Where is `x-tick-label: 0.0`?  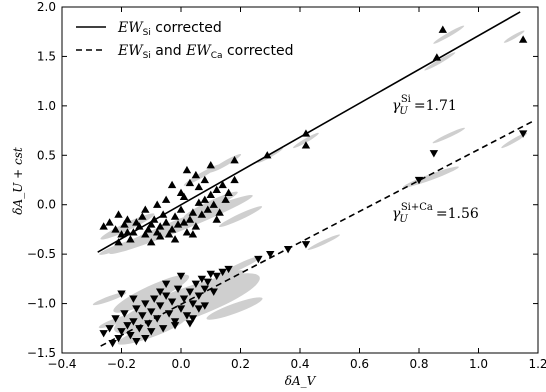
x-tick-label: 0.0 is located at coordinates (180, 364).